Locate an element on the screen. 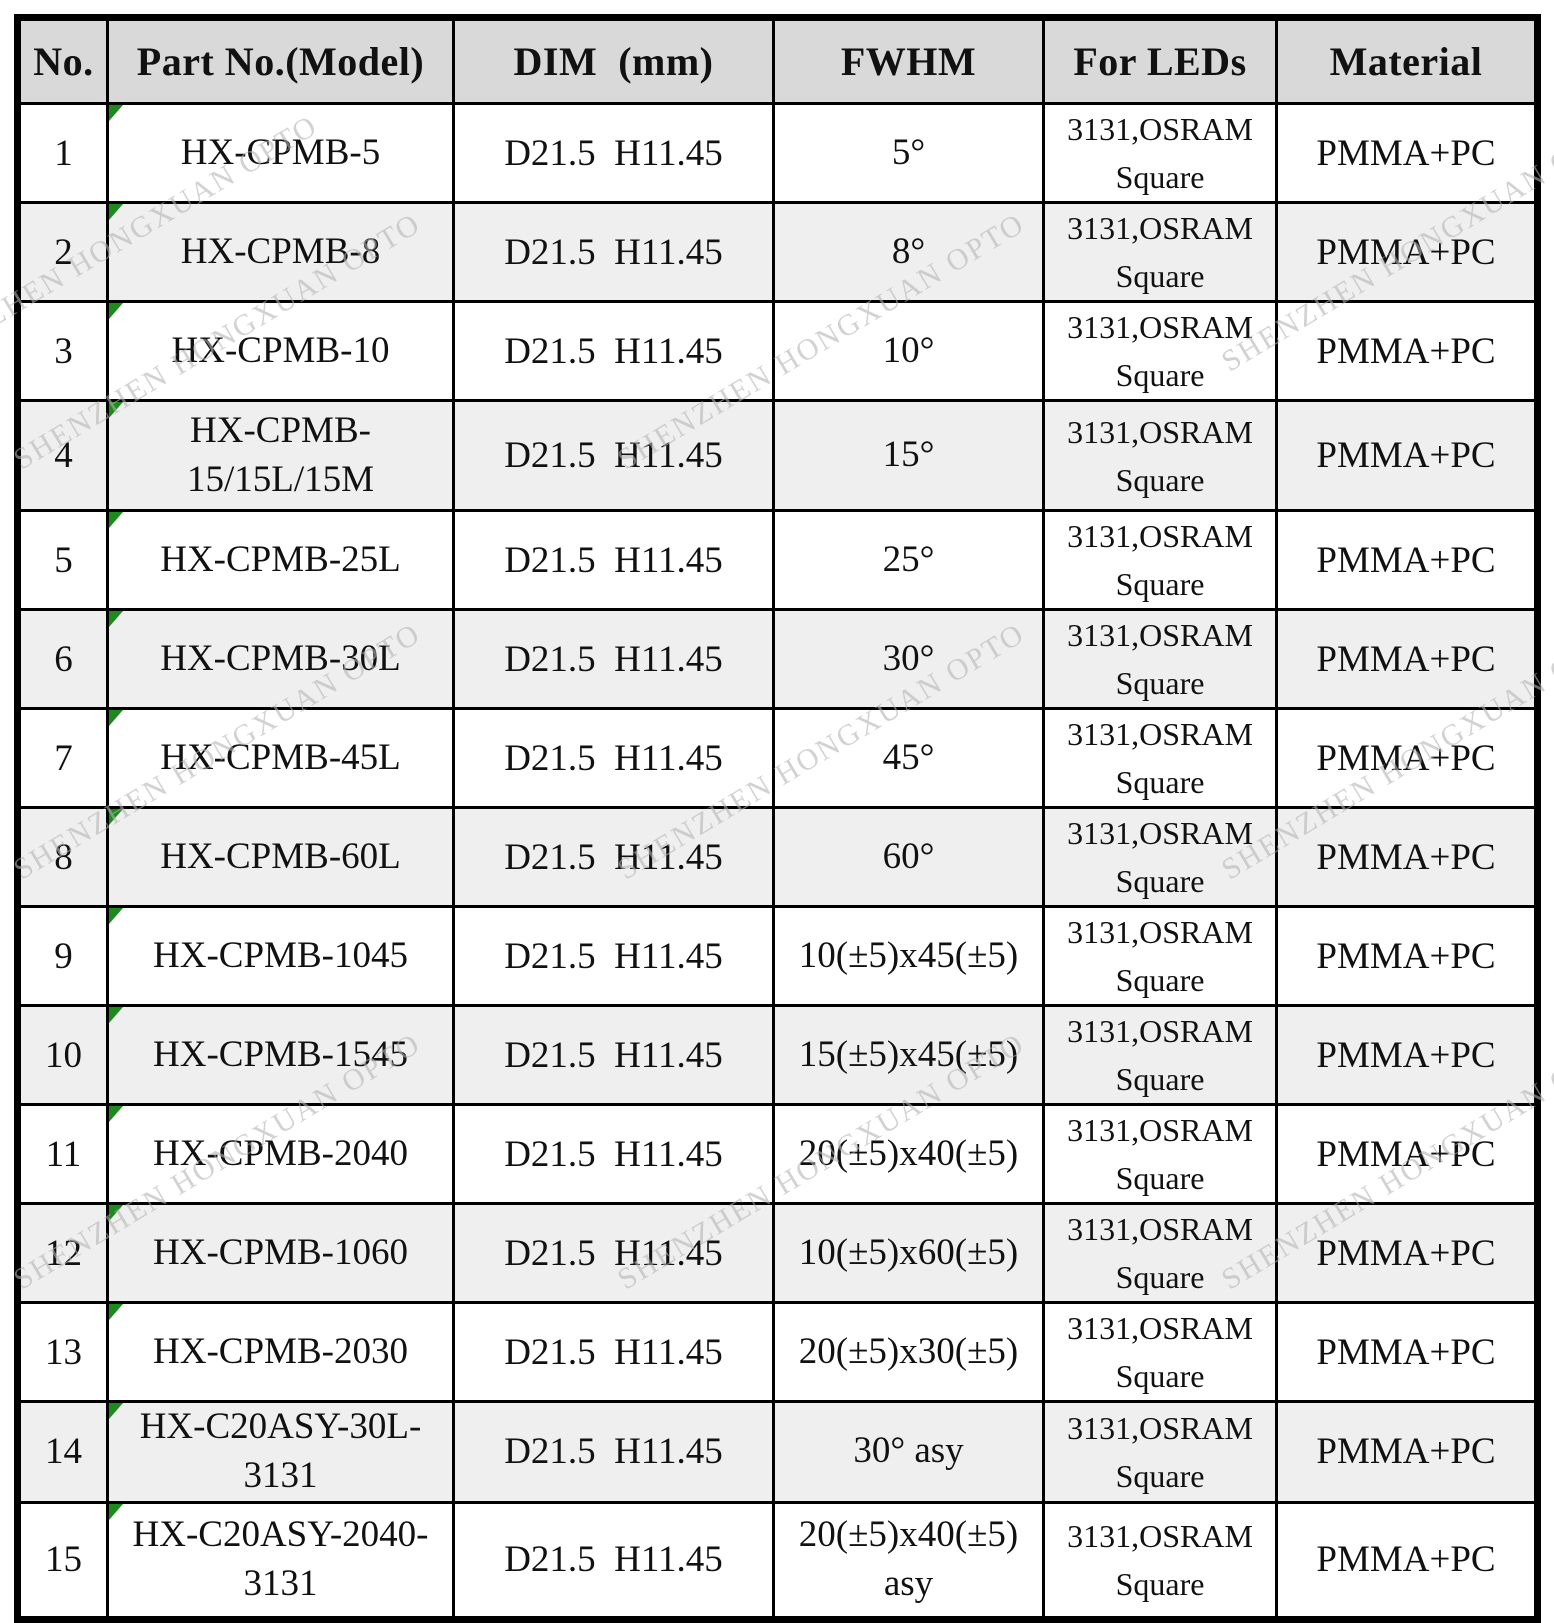  header-fwhm: FWHM is located at coordinates (908, 60).